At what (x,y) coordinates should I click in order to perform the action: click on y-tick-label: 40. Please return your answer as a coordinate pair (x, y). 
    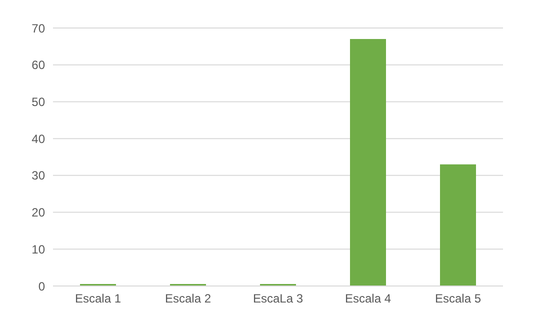
    Looking at the image, I should click on (39, 139).